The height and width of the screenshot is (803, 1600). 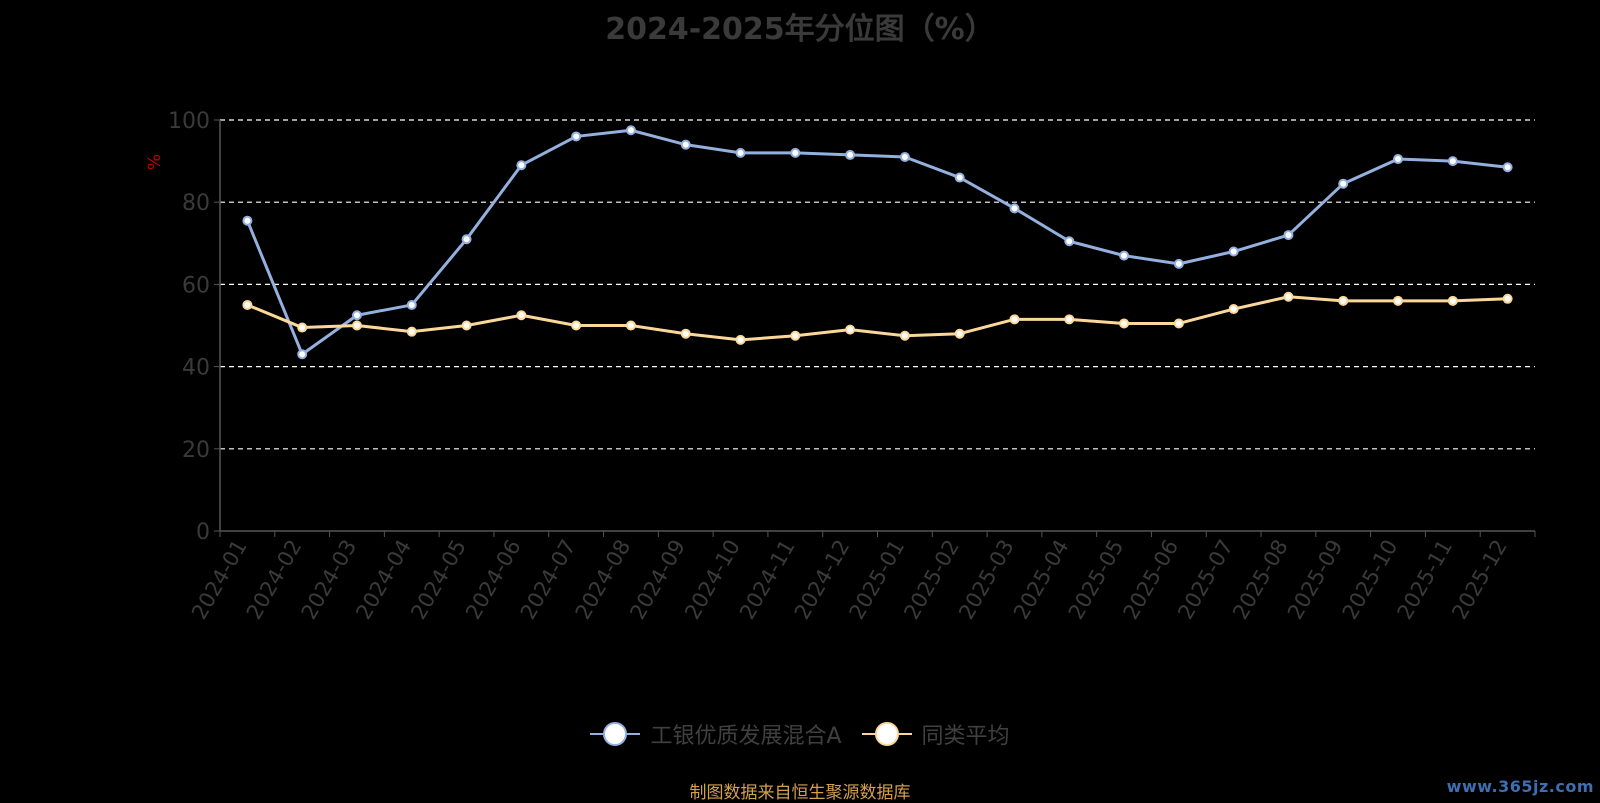 What do you see at coordinates (615, 734) in the screenshot?
I see `legend-marker-fund` at bounding box center [615, 734].